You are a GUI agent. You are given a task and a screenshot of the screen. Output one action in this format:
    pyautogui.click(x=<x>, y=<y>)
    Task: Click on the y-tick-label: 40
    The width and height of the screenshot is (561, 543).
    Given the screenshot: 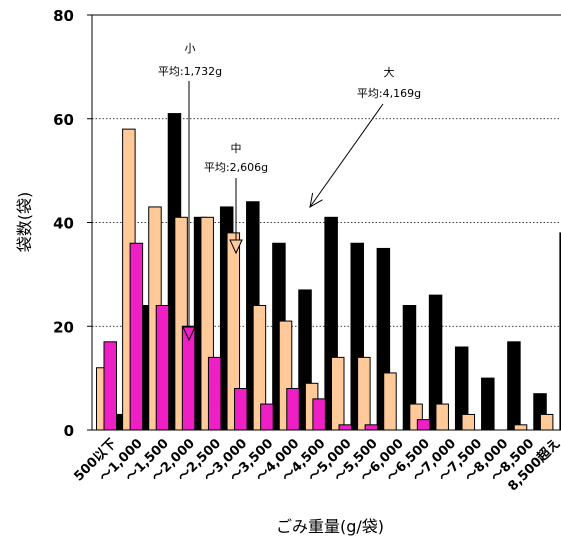 What is the action you would take?
    pyautogui.click(x=63, y=224)
    